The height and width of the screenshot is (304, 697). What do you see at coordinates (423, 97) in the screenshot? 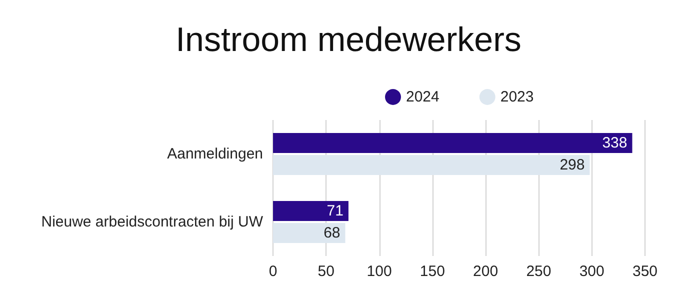
I see `legend-label: 2024` at bounding box center [423, 97].